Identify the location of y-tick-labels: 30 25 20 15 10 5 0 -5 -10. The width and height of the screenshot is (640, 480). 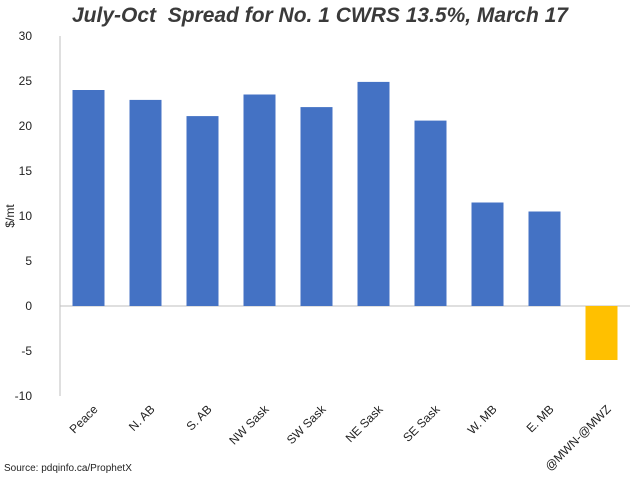
(24, 216).